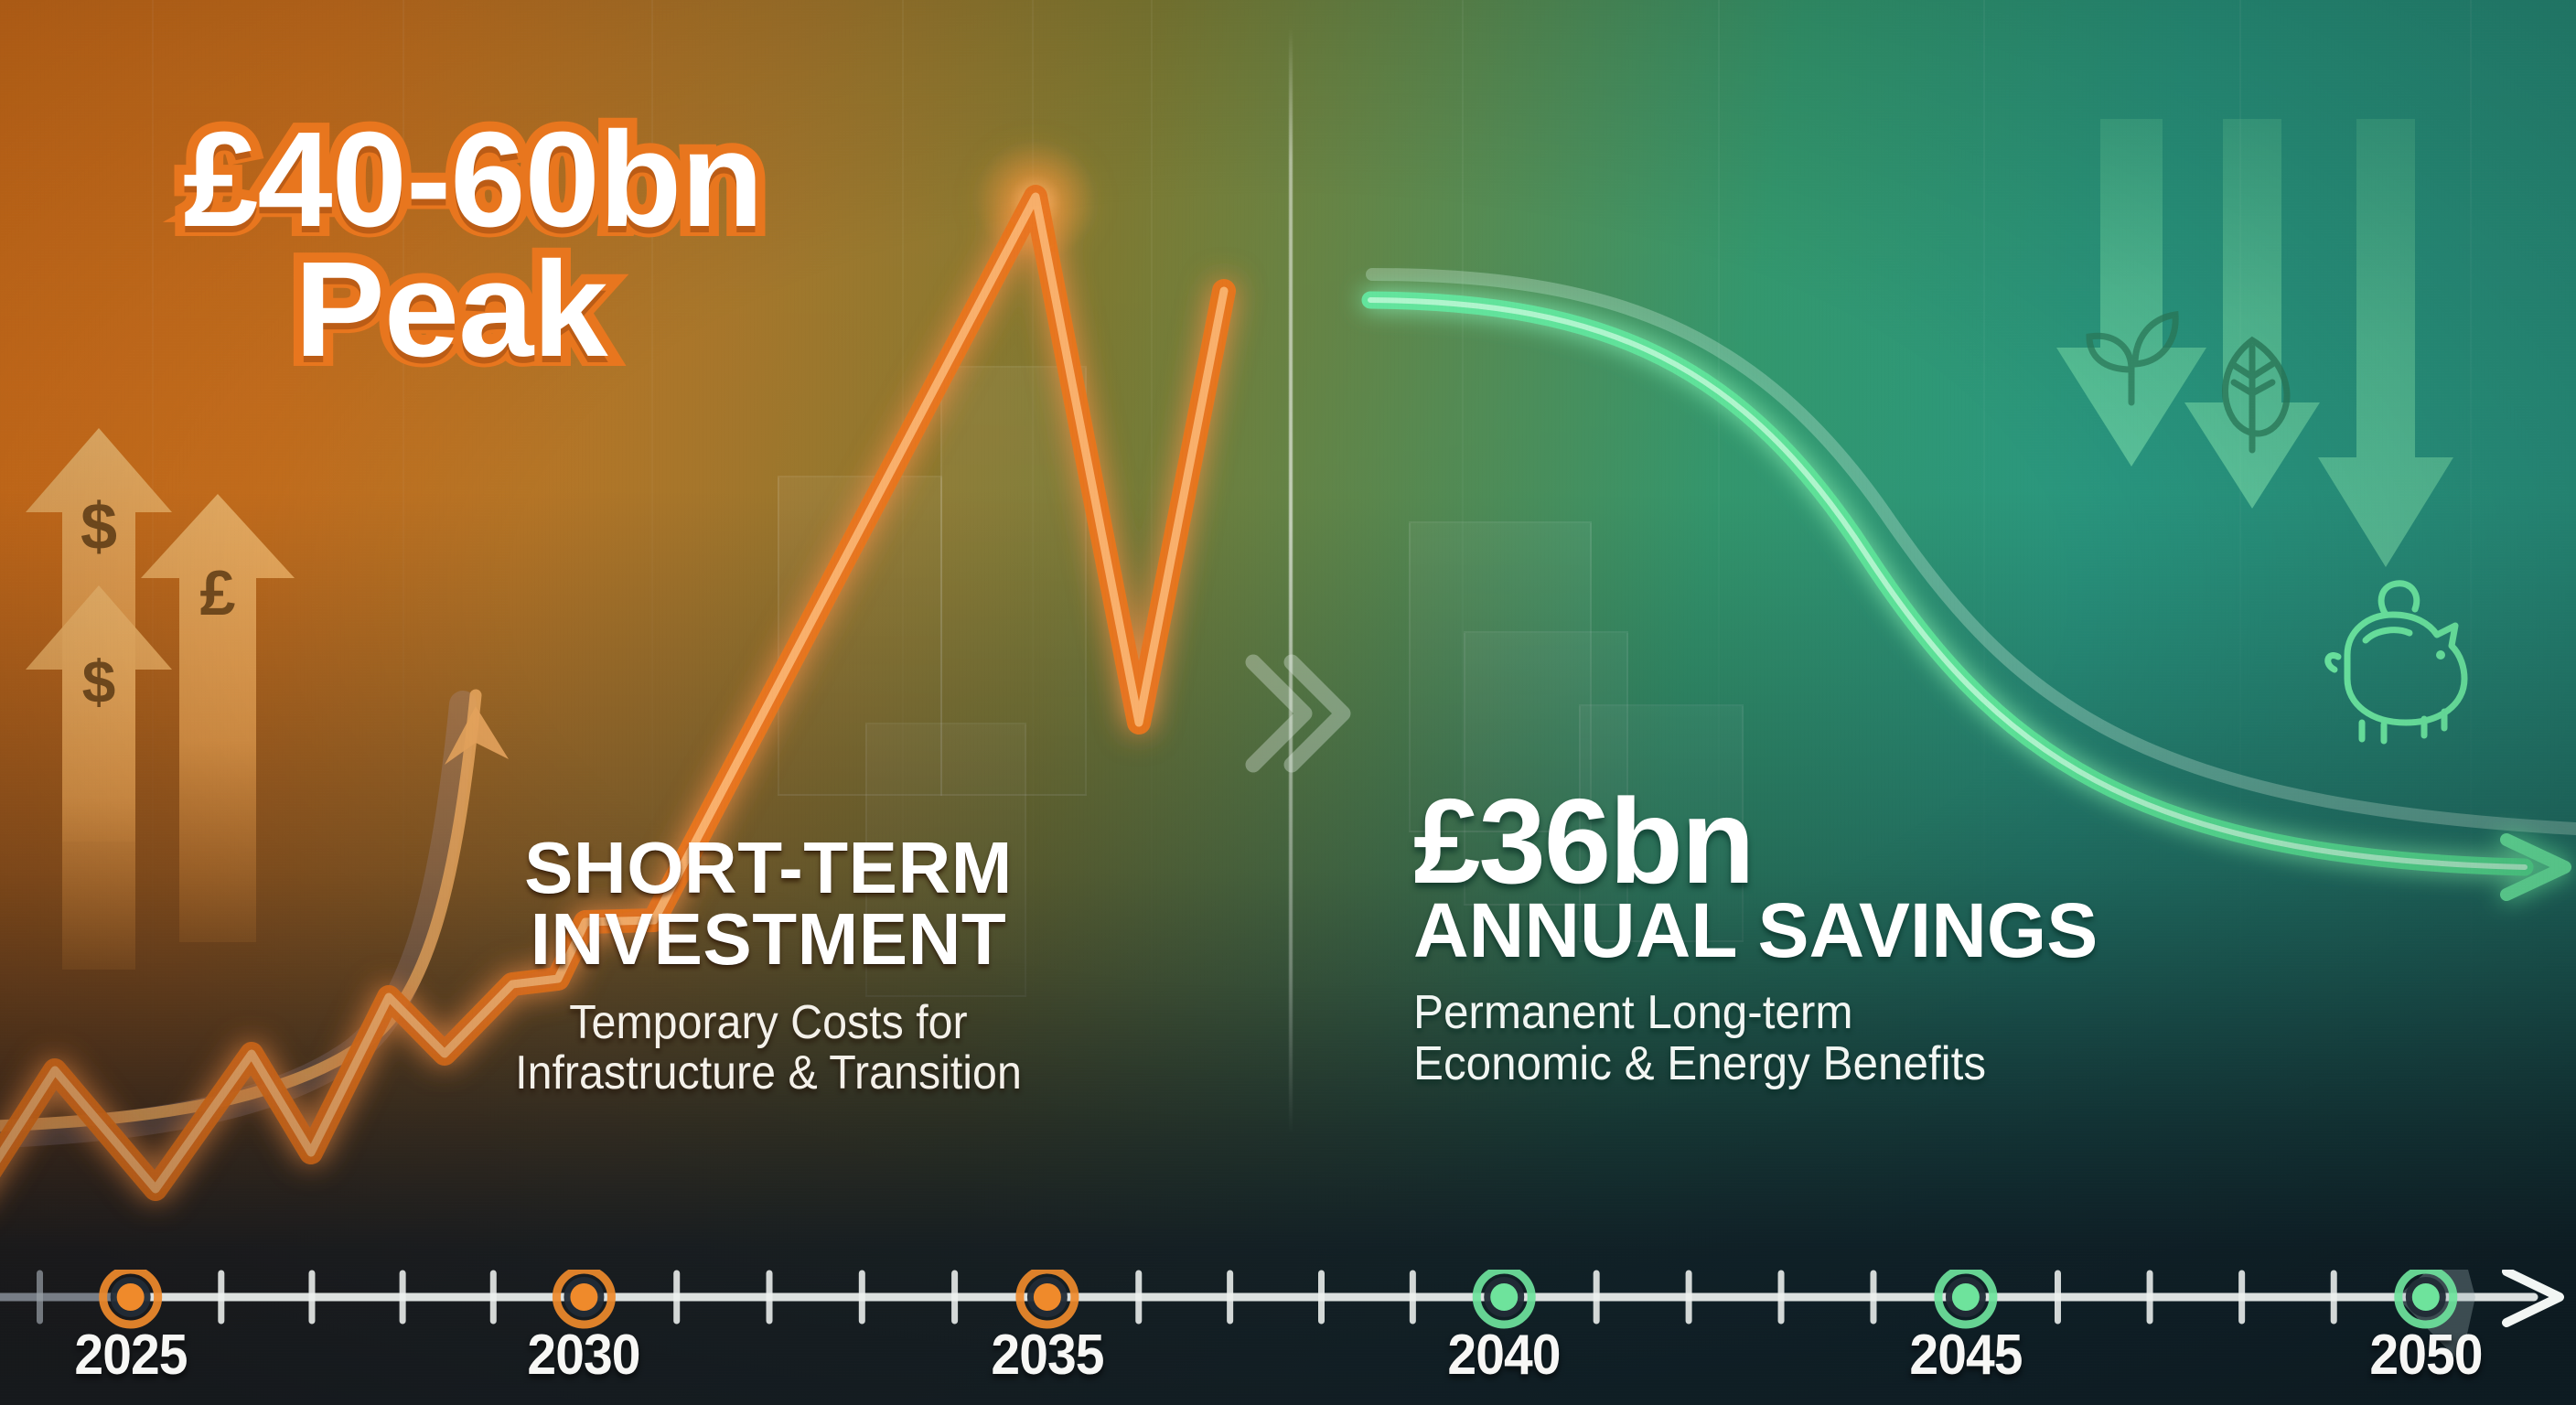 The image size is (2576, 1405). What do you see at coordinates (768, 1073) in the screenshot?
I see `left-panel-subtitle-line-2: Infrastructure & Transition` at bounding box center [768, 1073].